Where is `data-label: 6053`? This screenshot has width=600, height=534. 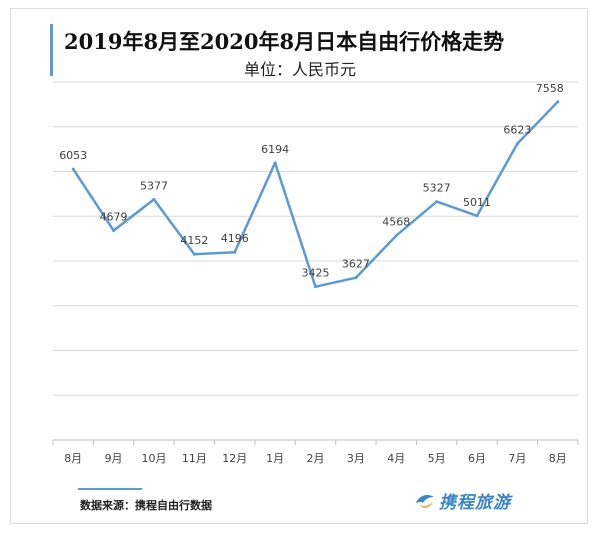
data-label: 6053 is located at coordinates (73, 155).